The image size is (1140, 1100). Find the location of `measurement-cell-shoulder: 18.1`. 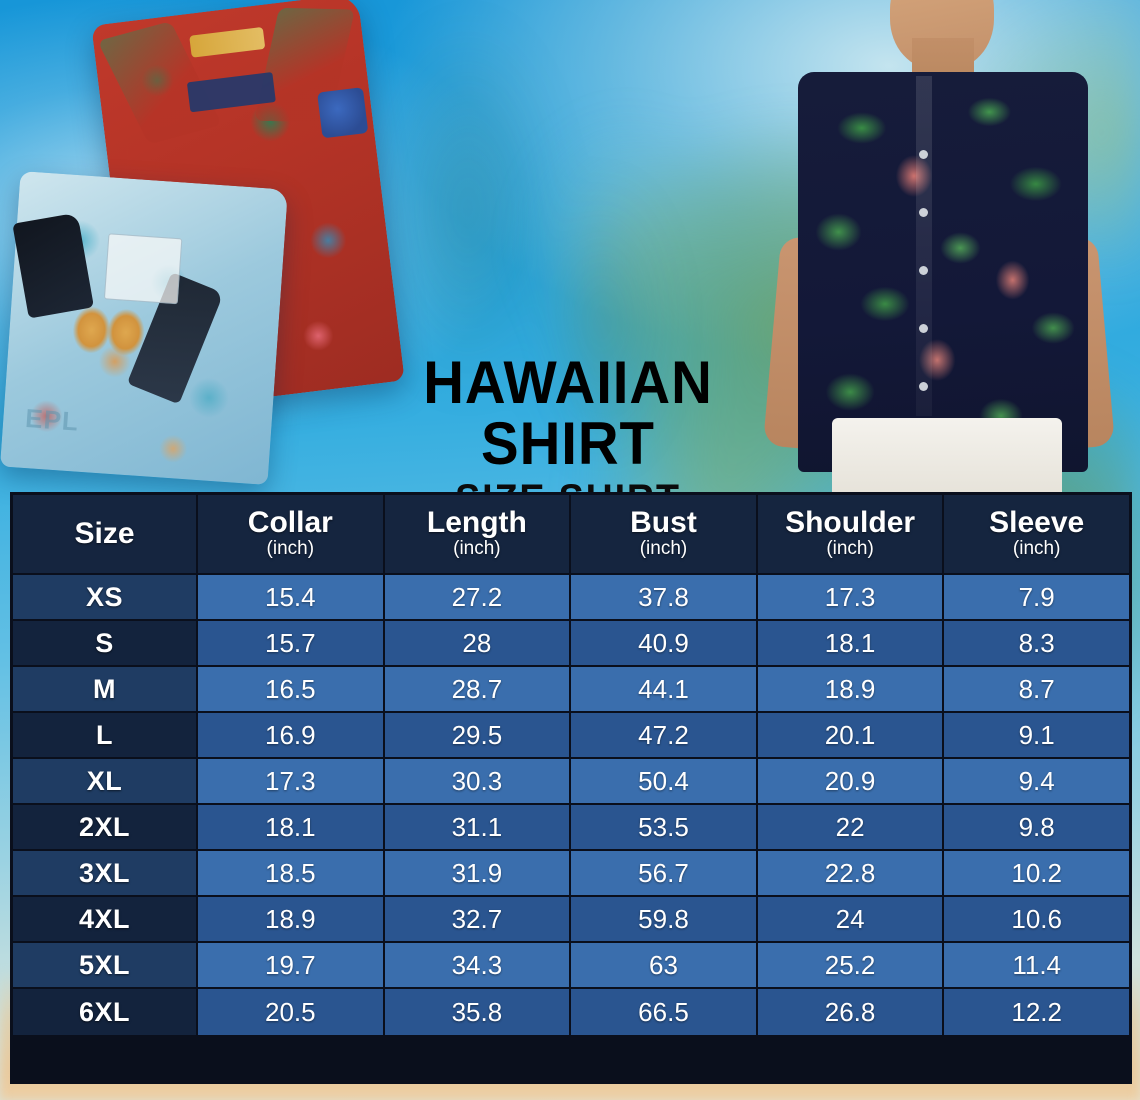

measurement-cell-shoulder: 18.1 is located at coordinates (851, 644).